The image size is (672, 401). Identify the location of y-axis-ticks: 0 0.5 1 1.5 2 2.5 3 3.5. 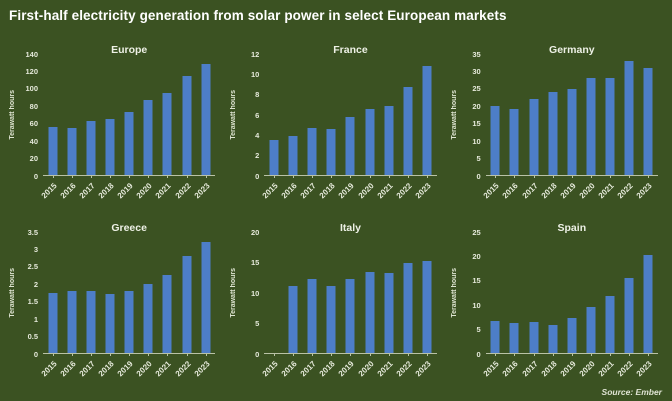
(30, 292).